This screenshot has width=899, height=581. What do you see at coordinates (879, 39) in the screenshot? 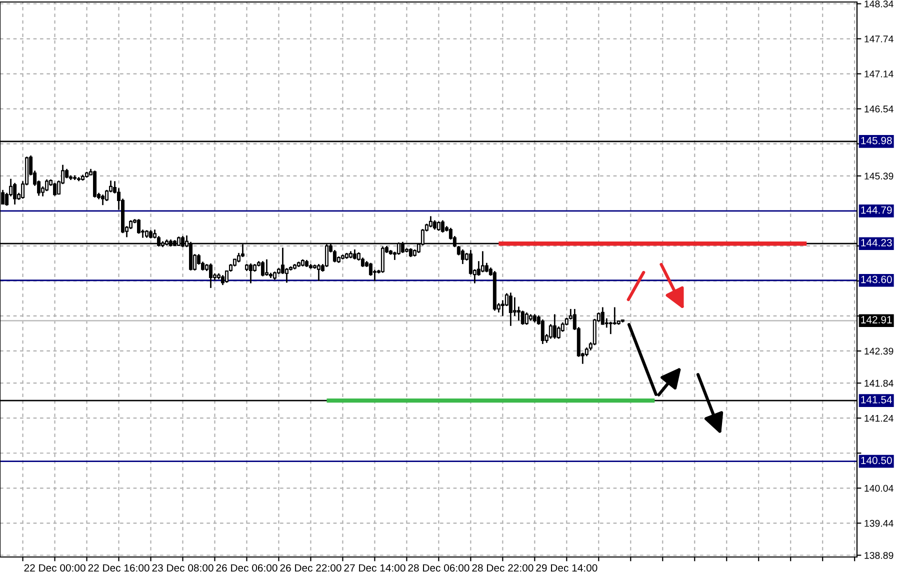
I see `y-tick-label: 147.74` at bounding box center [879, 39].